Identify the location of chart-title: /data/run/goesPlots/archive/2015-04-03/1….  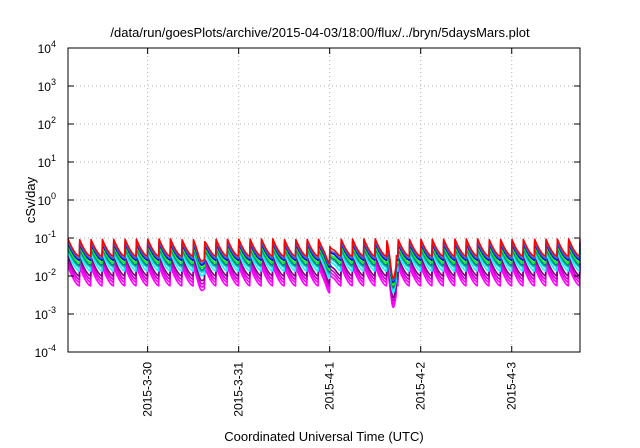
(320, 32).